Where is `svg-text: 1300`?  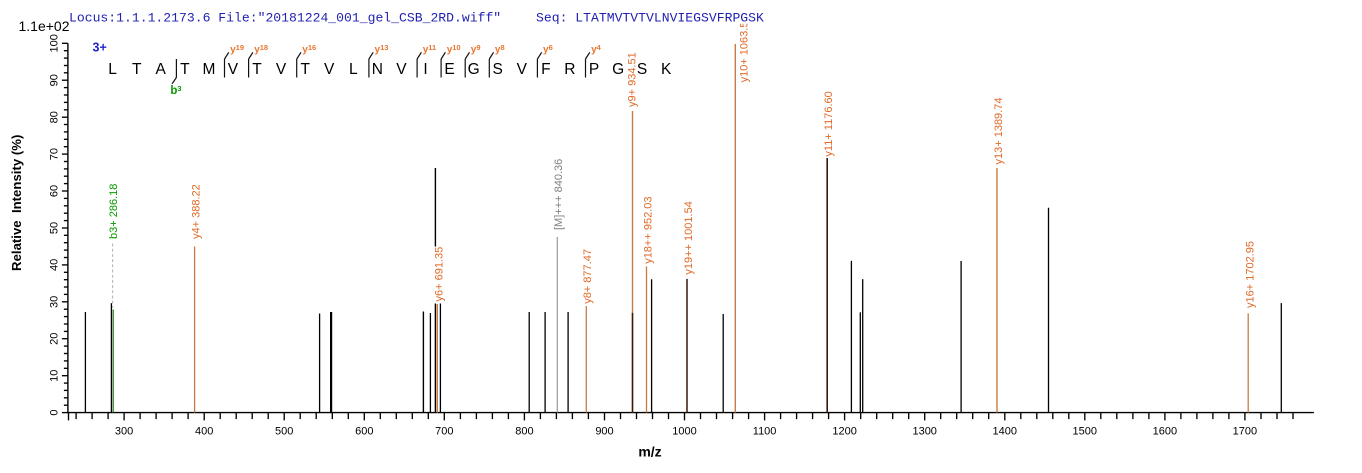 svg-text: 1300 is located at coordinates (924, 432).